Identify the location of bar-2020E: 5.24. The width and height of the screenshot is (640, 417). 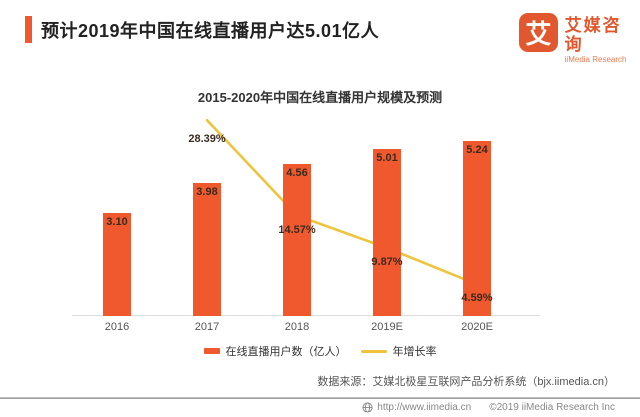
(477, 228).